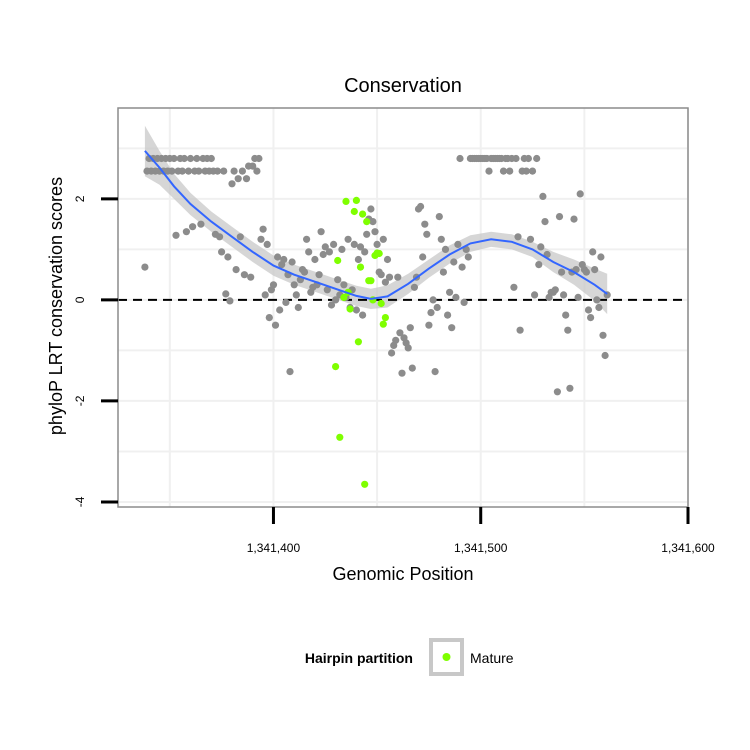 The height and width of the screenshot is (750, 750). What do you see at coordinates (446, 657) in the screenshot?
I see `legend-key-mature` at bounding box center [446, 657].